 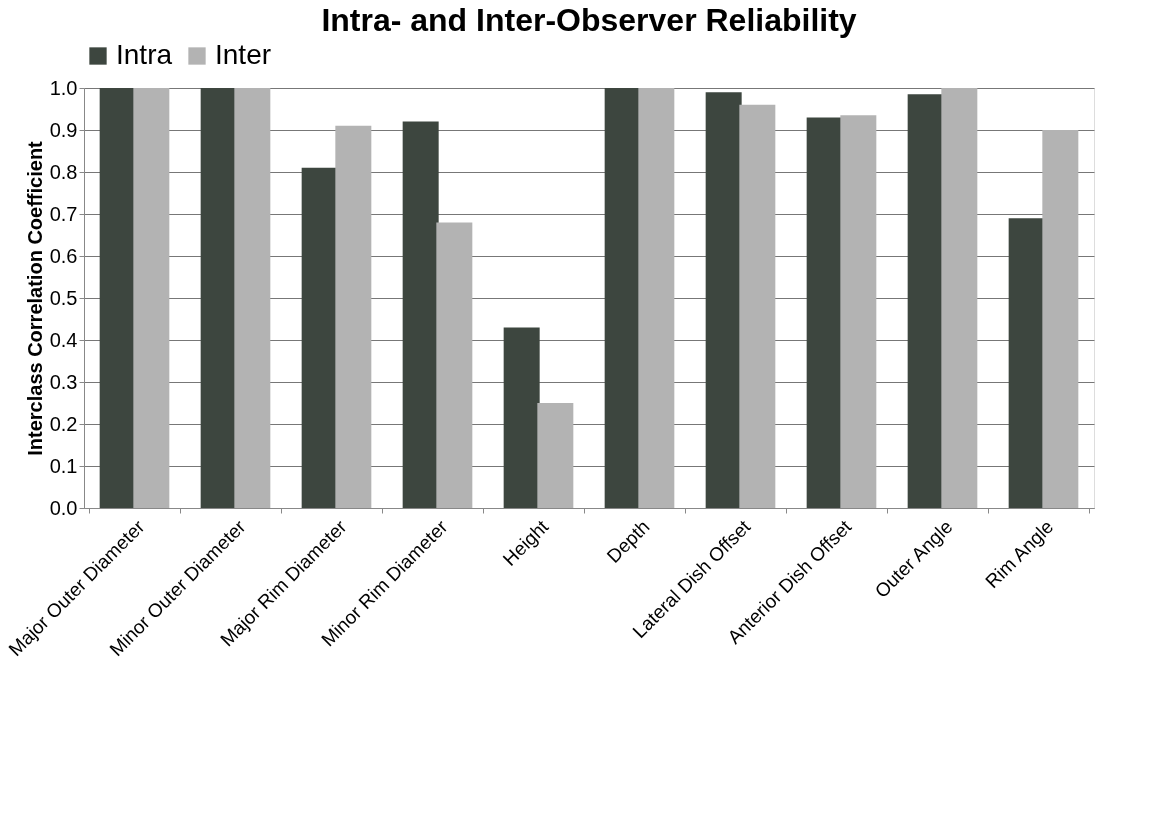 I want to click on y-tick-label: 0.4, so click(x=63, y=339).